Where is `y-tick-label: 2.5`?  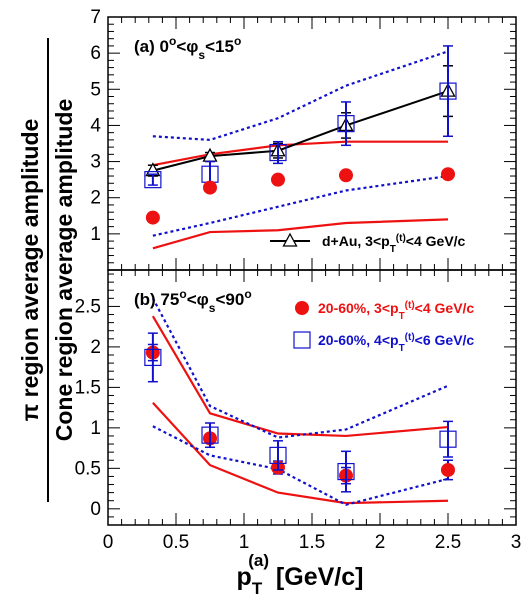 y-tick-label: 2.5 is located at coordinates (88, 306).